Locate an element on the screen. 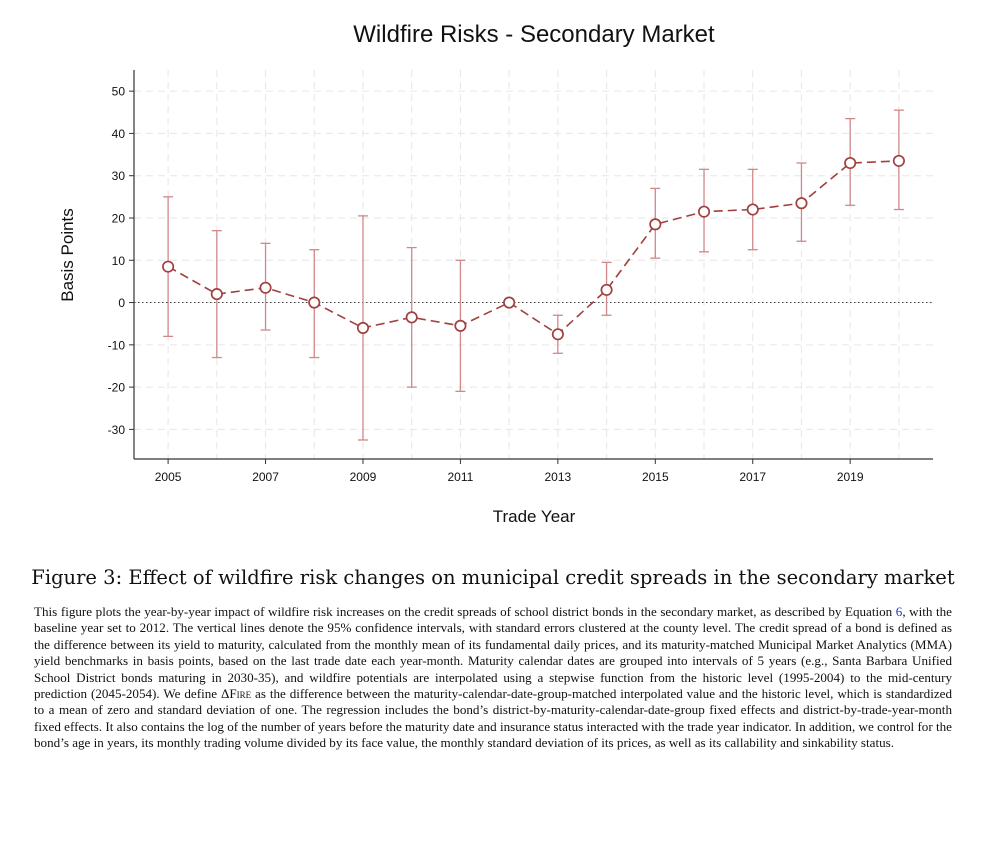 This screenshot has width=986, height=849. y-axis-title: Basis Points is located at coordinates (67, 255).